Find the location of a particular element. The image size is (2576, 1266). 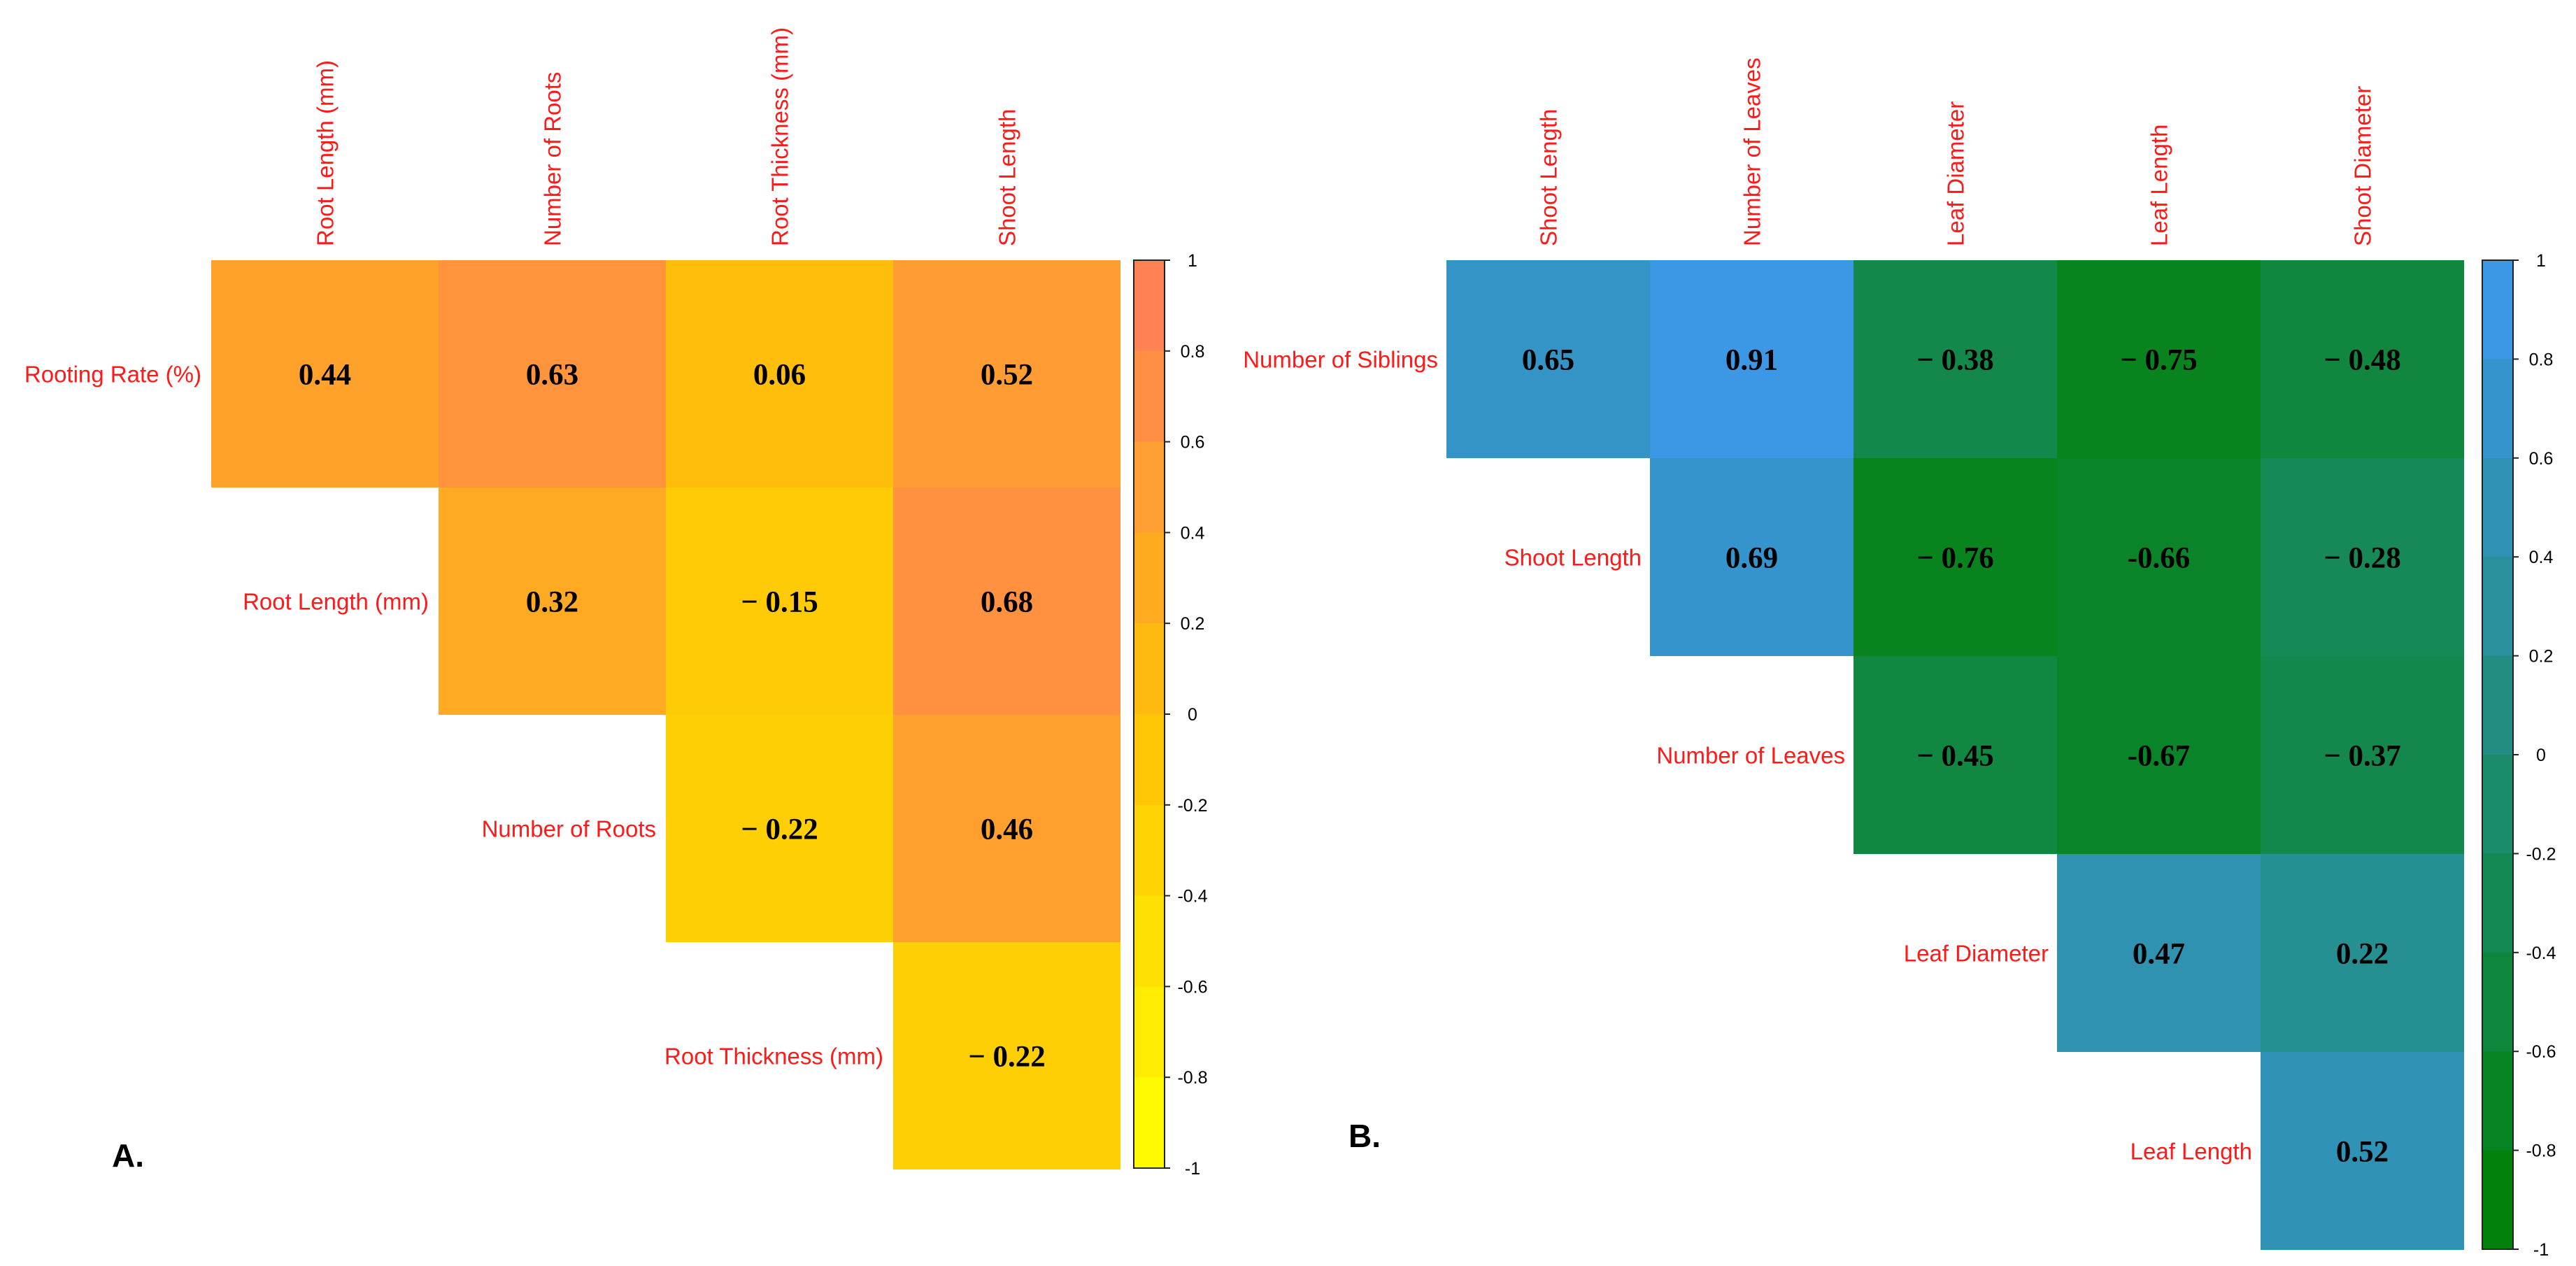

cell-value-label: 0.06 is located at coordinates (779, 375).